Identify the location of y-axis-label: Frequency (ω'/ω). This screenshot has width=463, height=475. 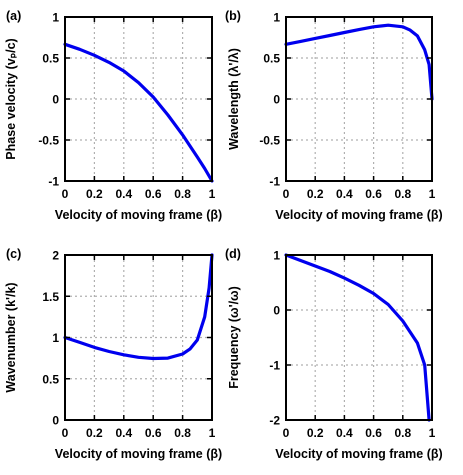
(234, 337).